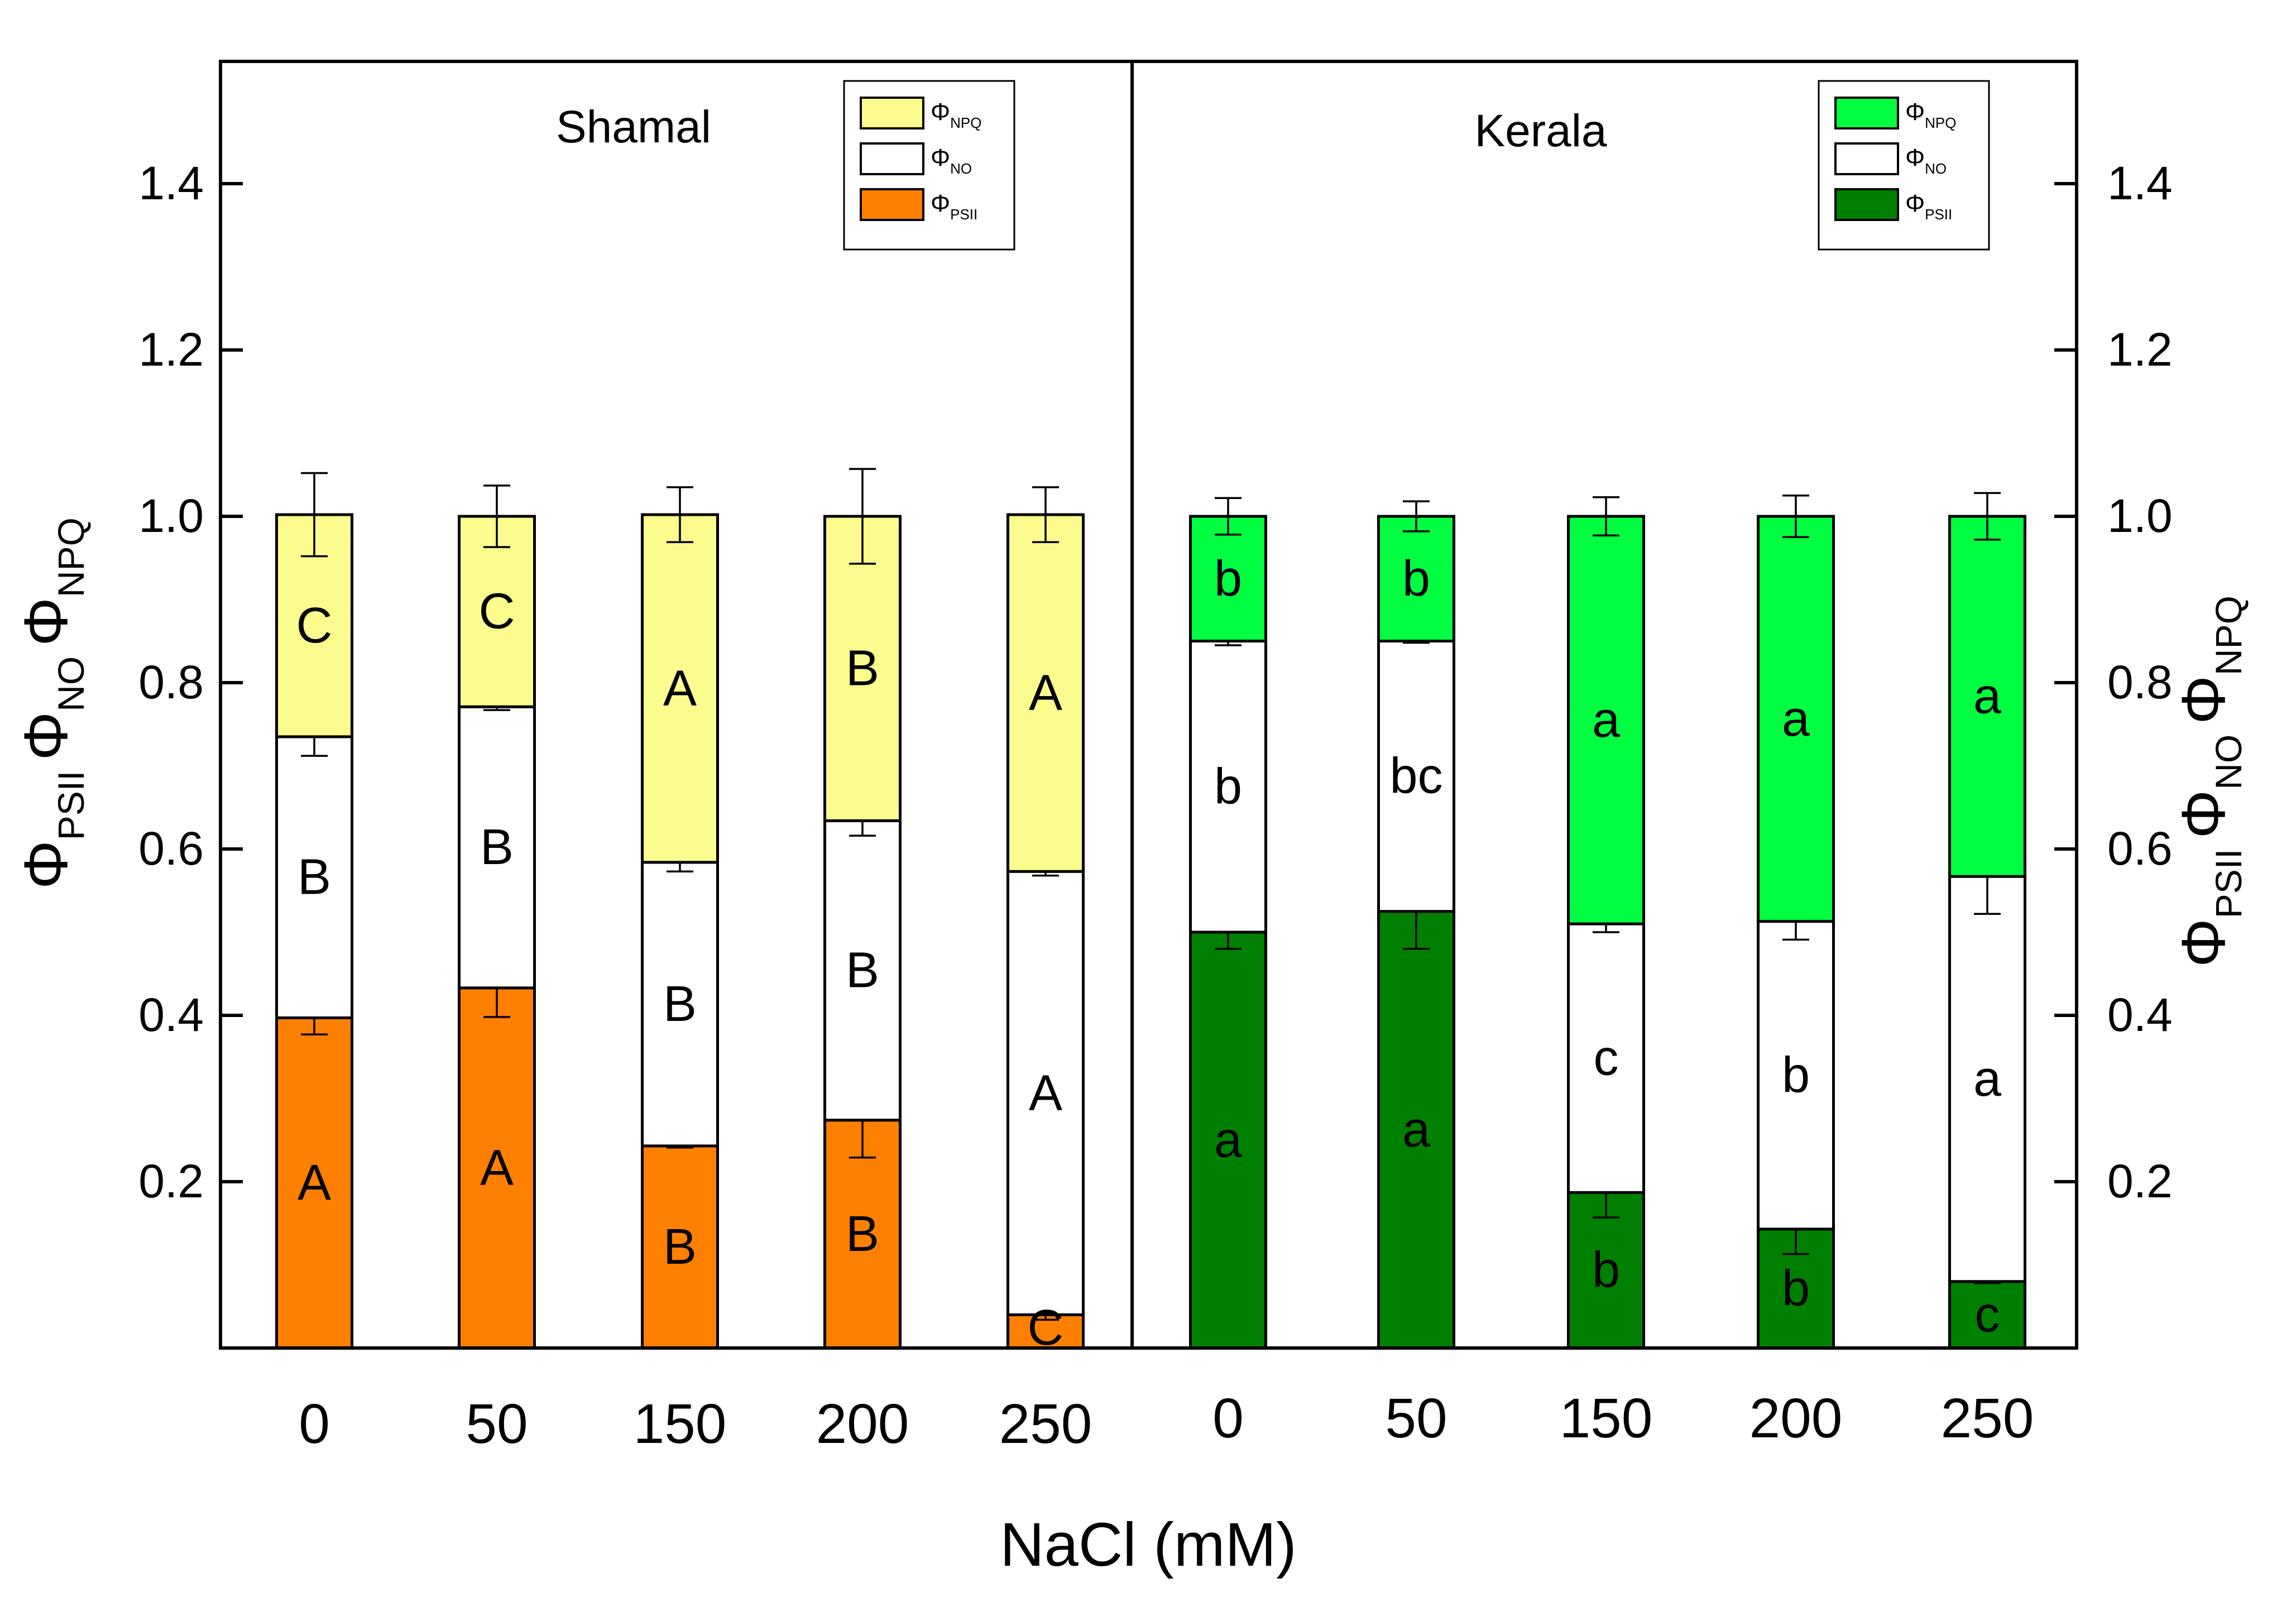 The width and height of the screenshot is (2296, 1602). What do you see at coordinates (71, 684) in the screenshot?
I see `y-axis-subscript: NO` at bounding box center [71, 684].